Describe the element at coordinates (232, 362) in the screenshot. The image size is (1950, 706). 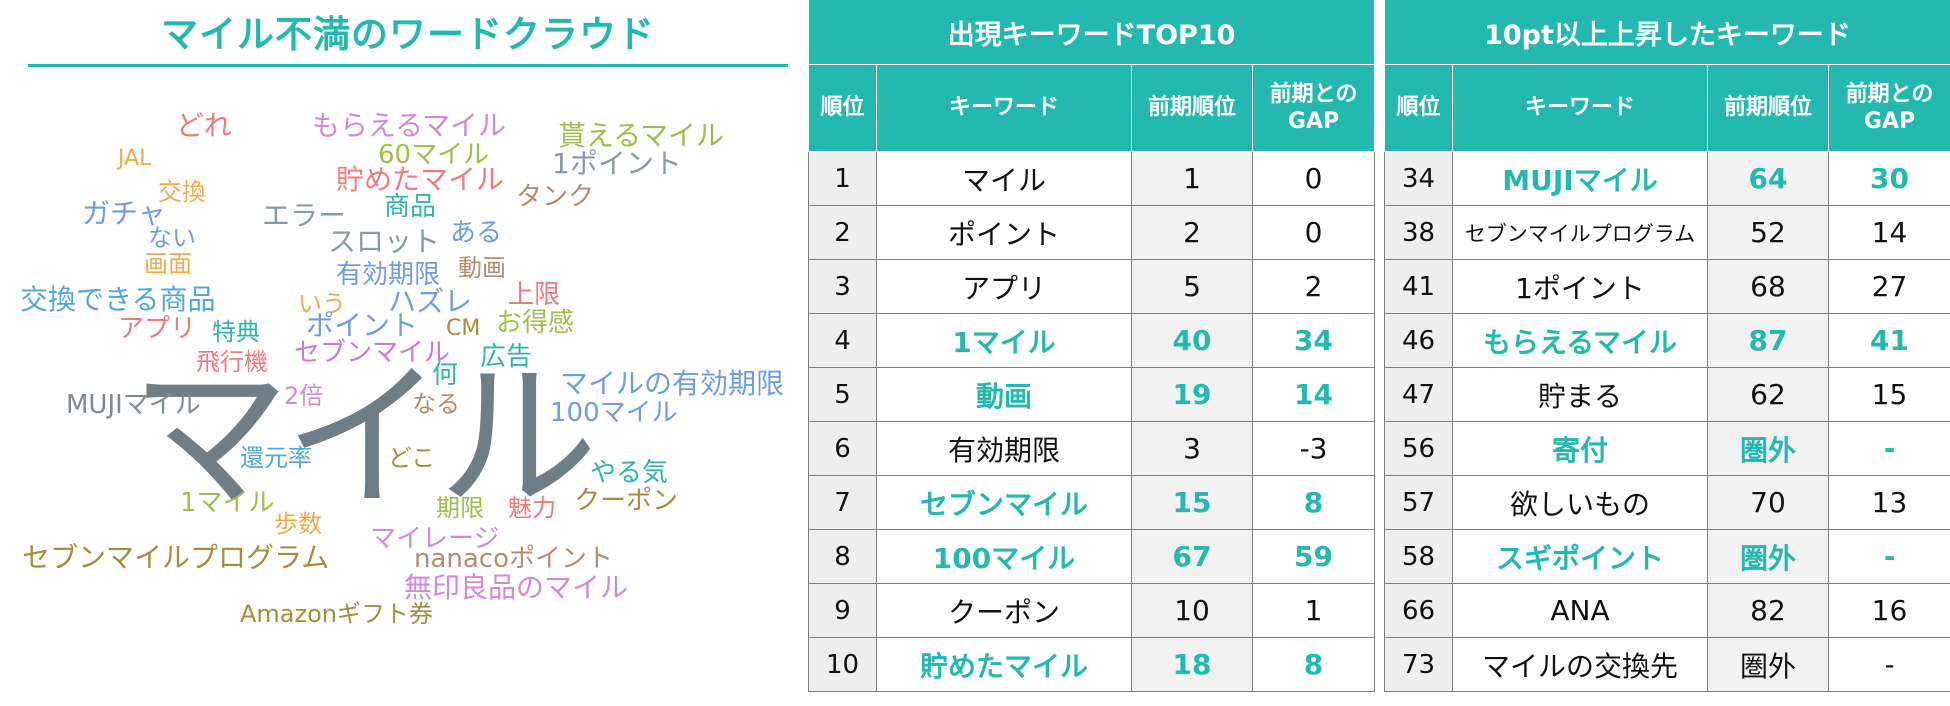
I see `cloud-word: 飛行機` at that location.